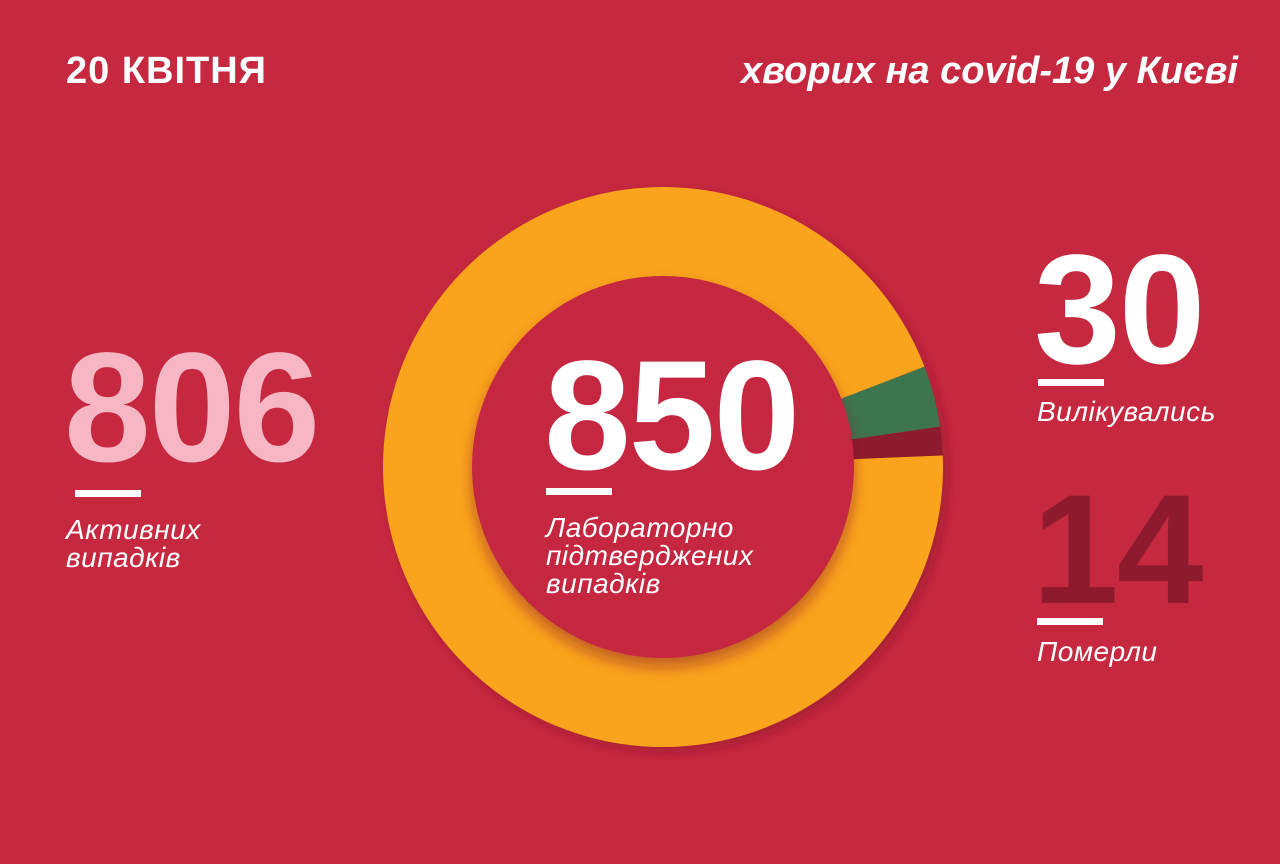  Describe the element at coordinates (108, 493) in the screenshot. I see `active-cases-underline` at that location.